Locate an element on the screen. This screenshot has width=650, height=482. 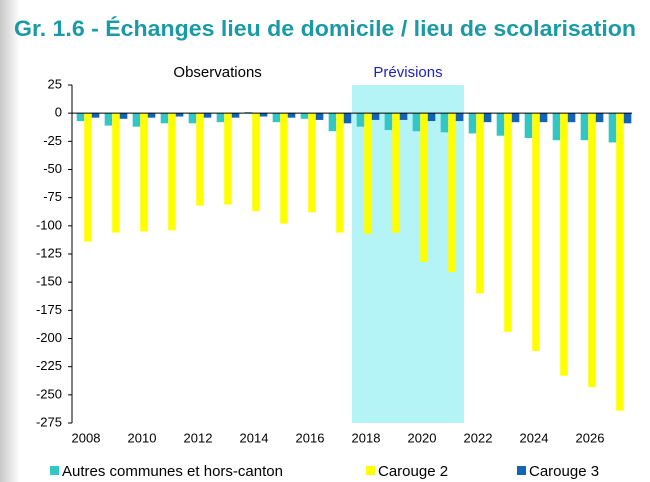
y-tick-label: -100 is located at coordinates (49, 224).